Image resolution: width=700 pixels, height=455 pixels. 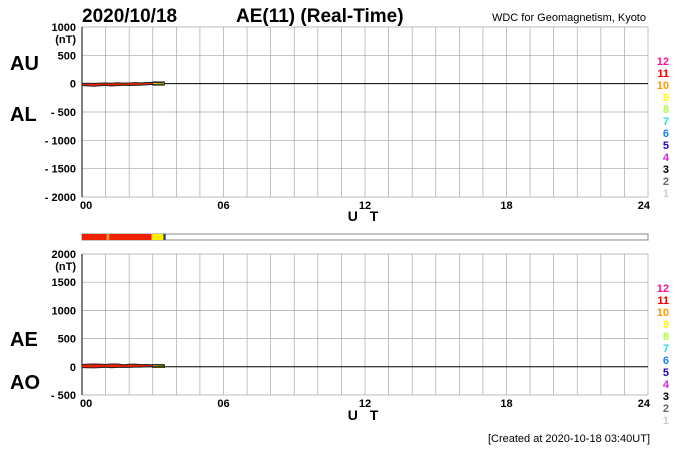 I want to click on p2-ytick-label: 0, so click(x=73, y=368).